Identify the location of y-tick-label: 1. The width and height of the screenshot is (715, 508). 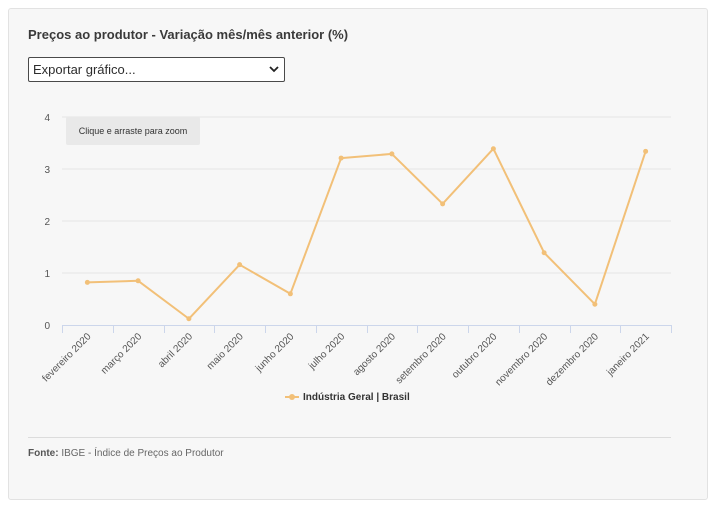
(47, 274).